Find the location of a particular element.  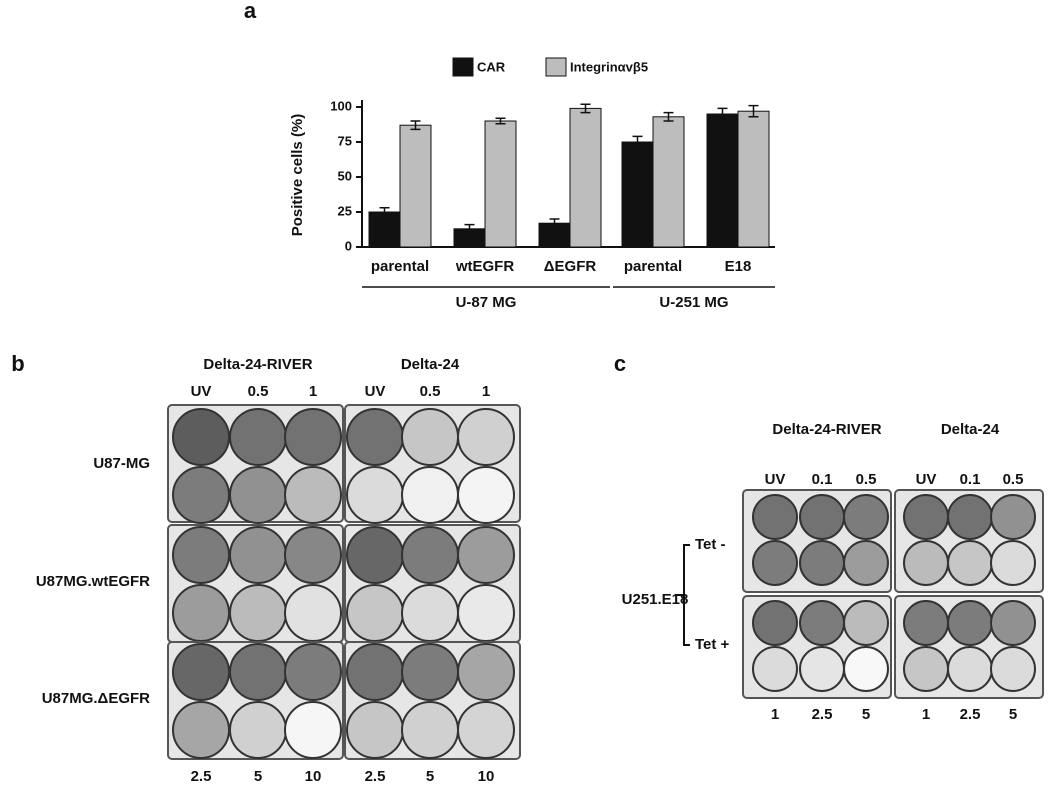

legend-swatch is located at coordinates (556, 67).